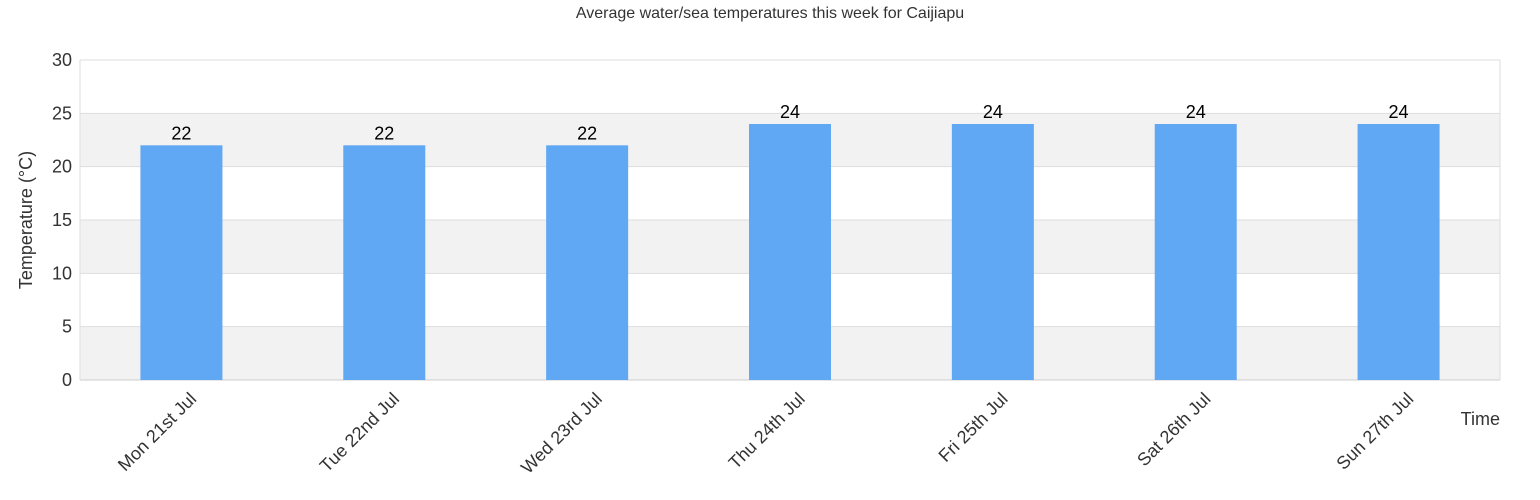 The height and width of the screenshot is (500, 1540). What do you see at coordinates (62, 273) in the screenshot?
I see `y-tick-label: 10` at bounding box center [62, 273].